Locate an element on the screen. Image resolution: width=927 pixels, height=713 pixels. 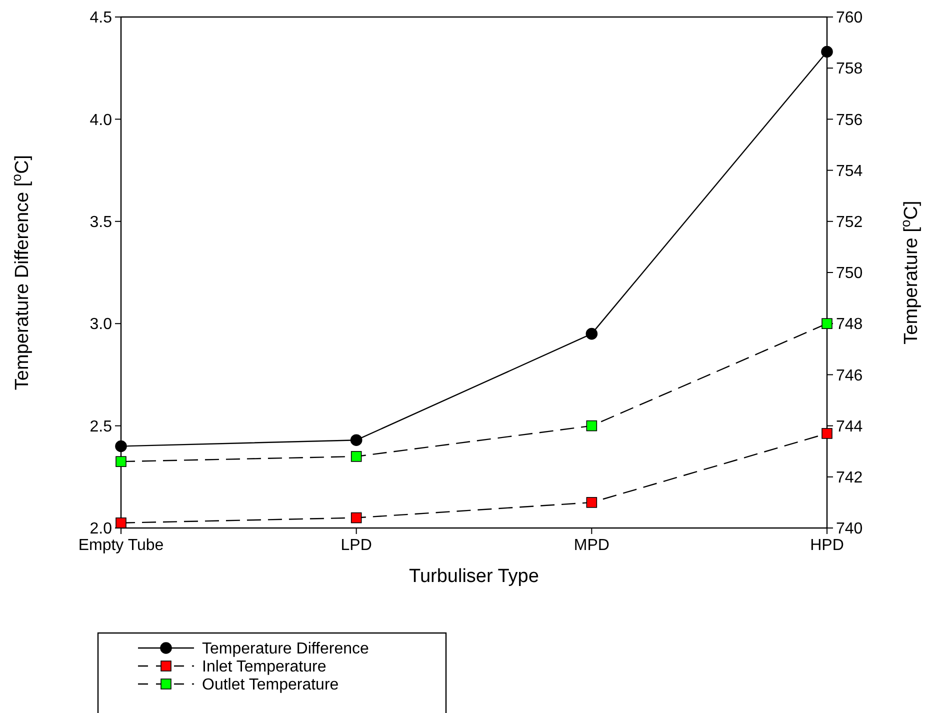
y2-tick-label: 750 is located at coordinates (849, 273).